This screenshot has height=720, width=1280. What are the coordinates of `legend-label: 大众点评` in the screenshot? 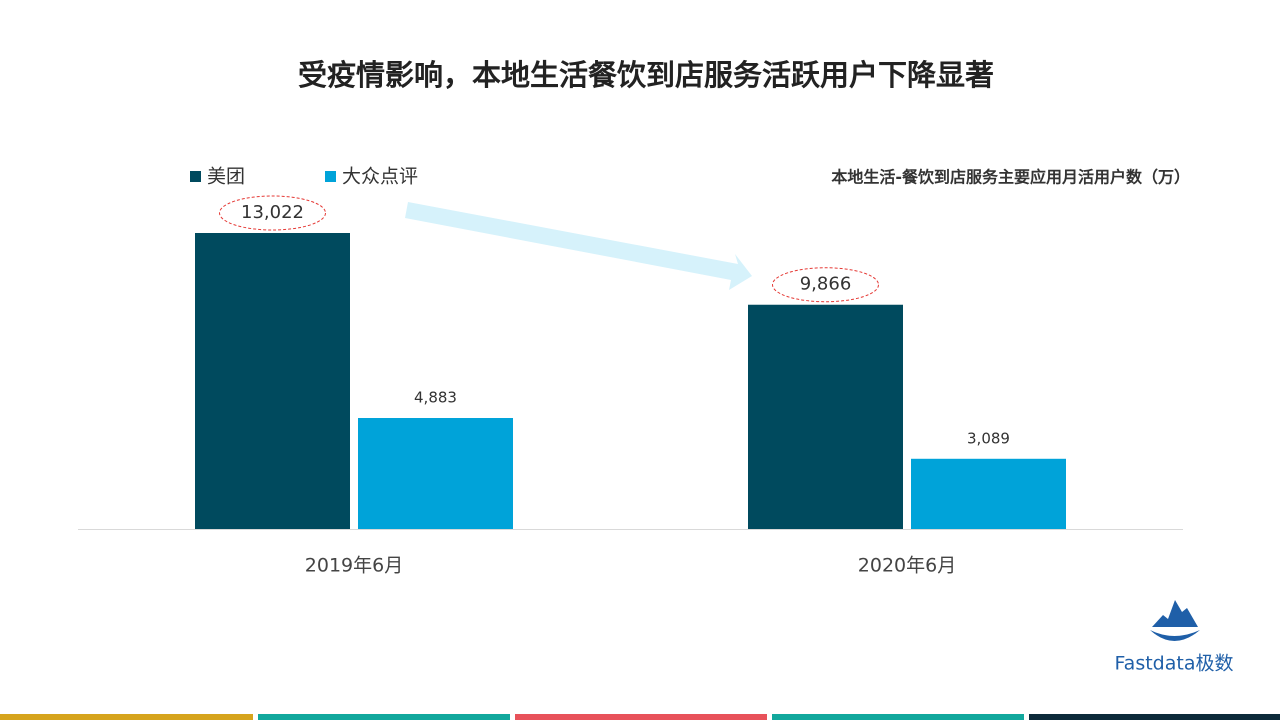 It's located at (380, 177).